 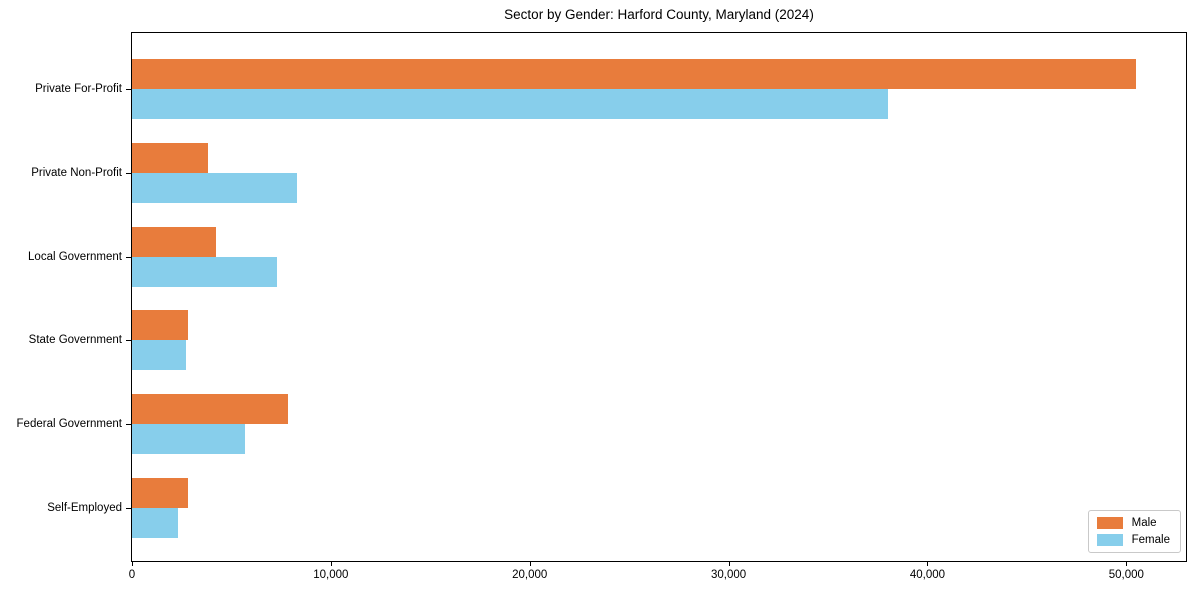 I want to click on category-row: Federal Government, so click(x=601, y=424).